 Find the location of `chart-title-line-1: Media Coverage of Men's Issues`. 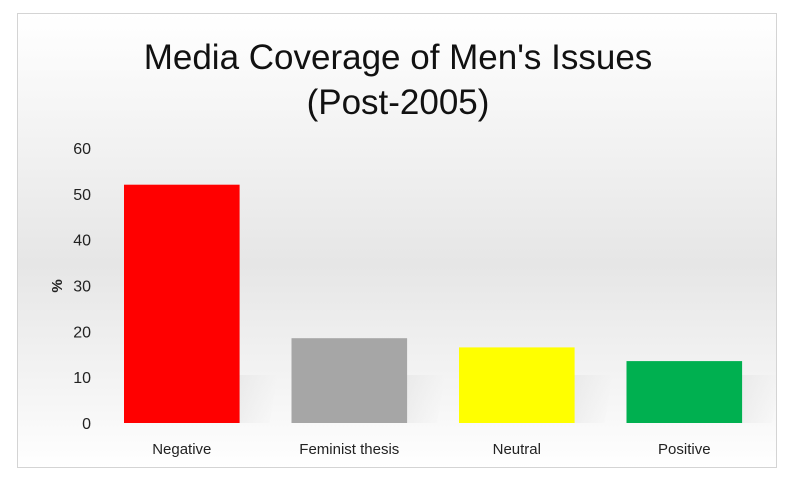

chart-title-line-1: Media Coverage of Men's Issues is located at coordinates (398, 57).